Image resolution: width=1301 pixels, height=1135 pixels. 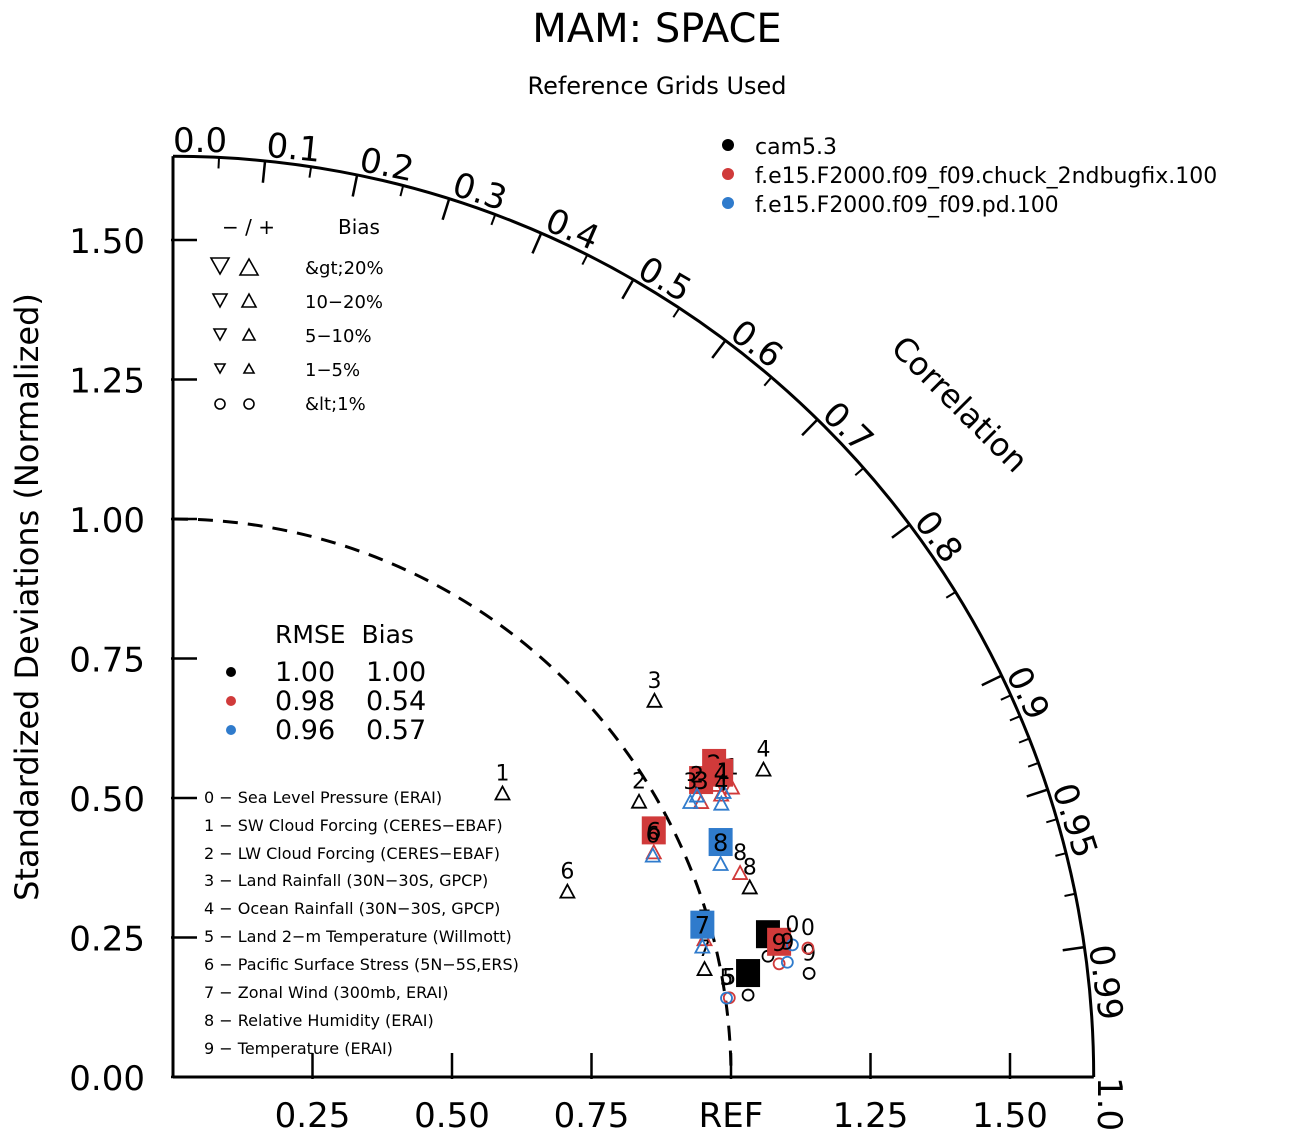 I want to click on correlation-tick-label: 0.9, so click(x=1028, y=693).